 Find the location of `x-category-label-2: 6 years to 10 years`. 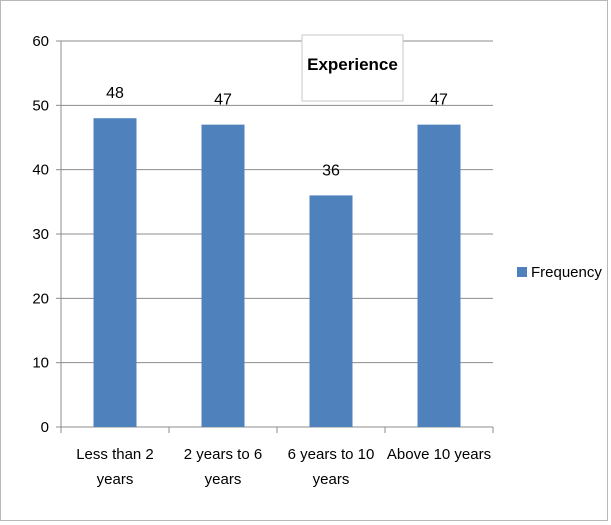

x-category-label-2: 6 years to 10 years is located at coordinates (331, 467).